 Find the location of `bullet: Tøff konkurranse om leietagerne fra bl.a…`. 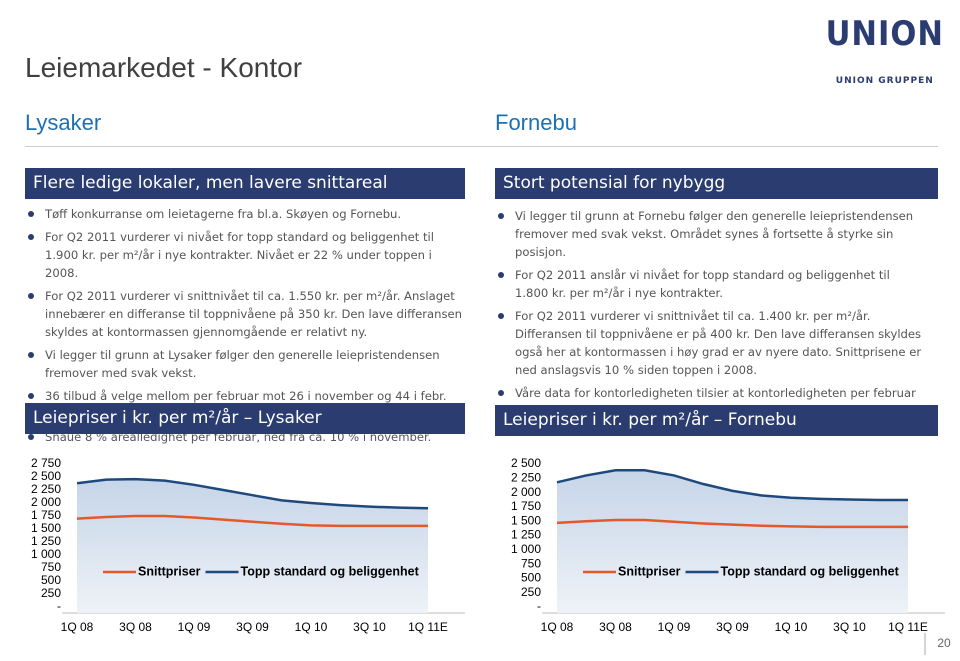

bullet: Tøff konkurranse om leietagerne fra bl.a… is located at coordinates (245, 214).